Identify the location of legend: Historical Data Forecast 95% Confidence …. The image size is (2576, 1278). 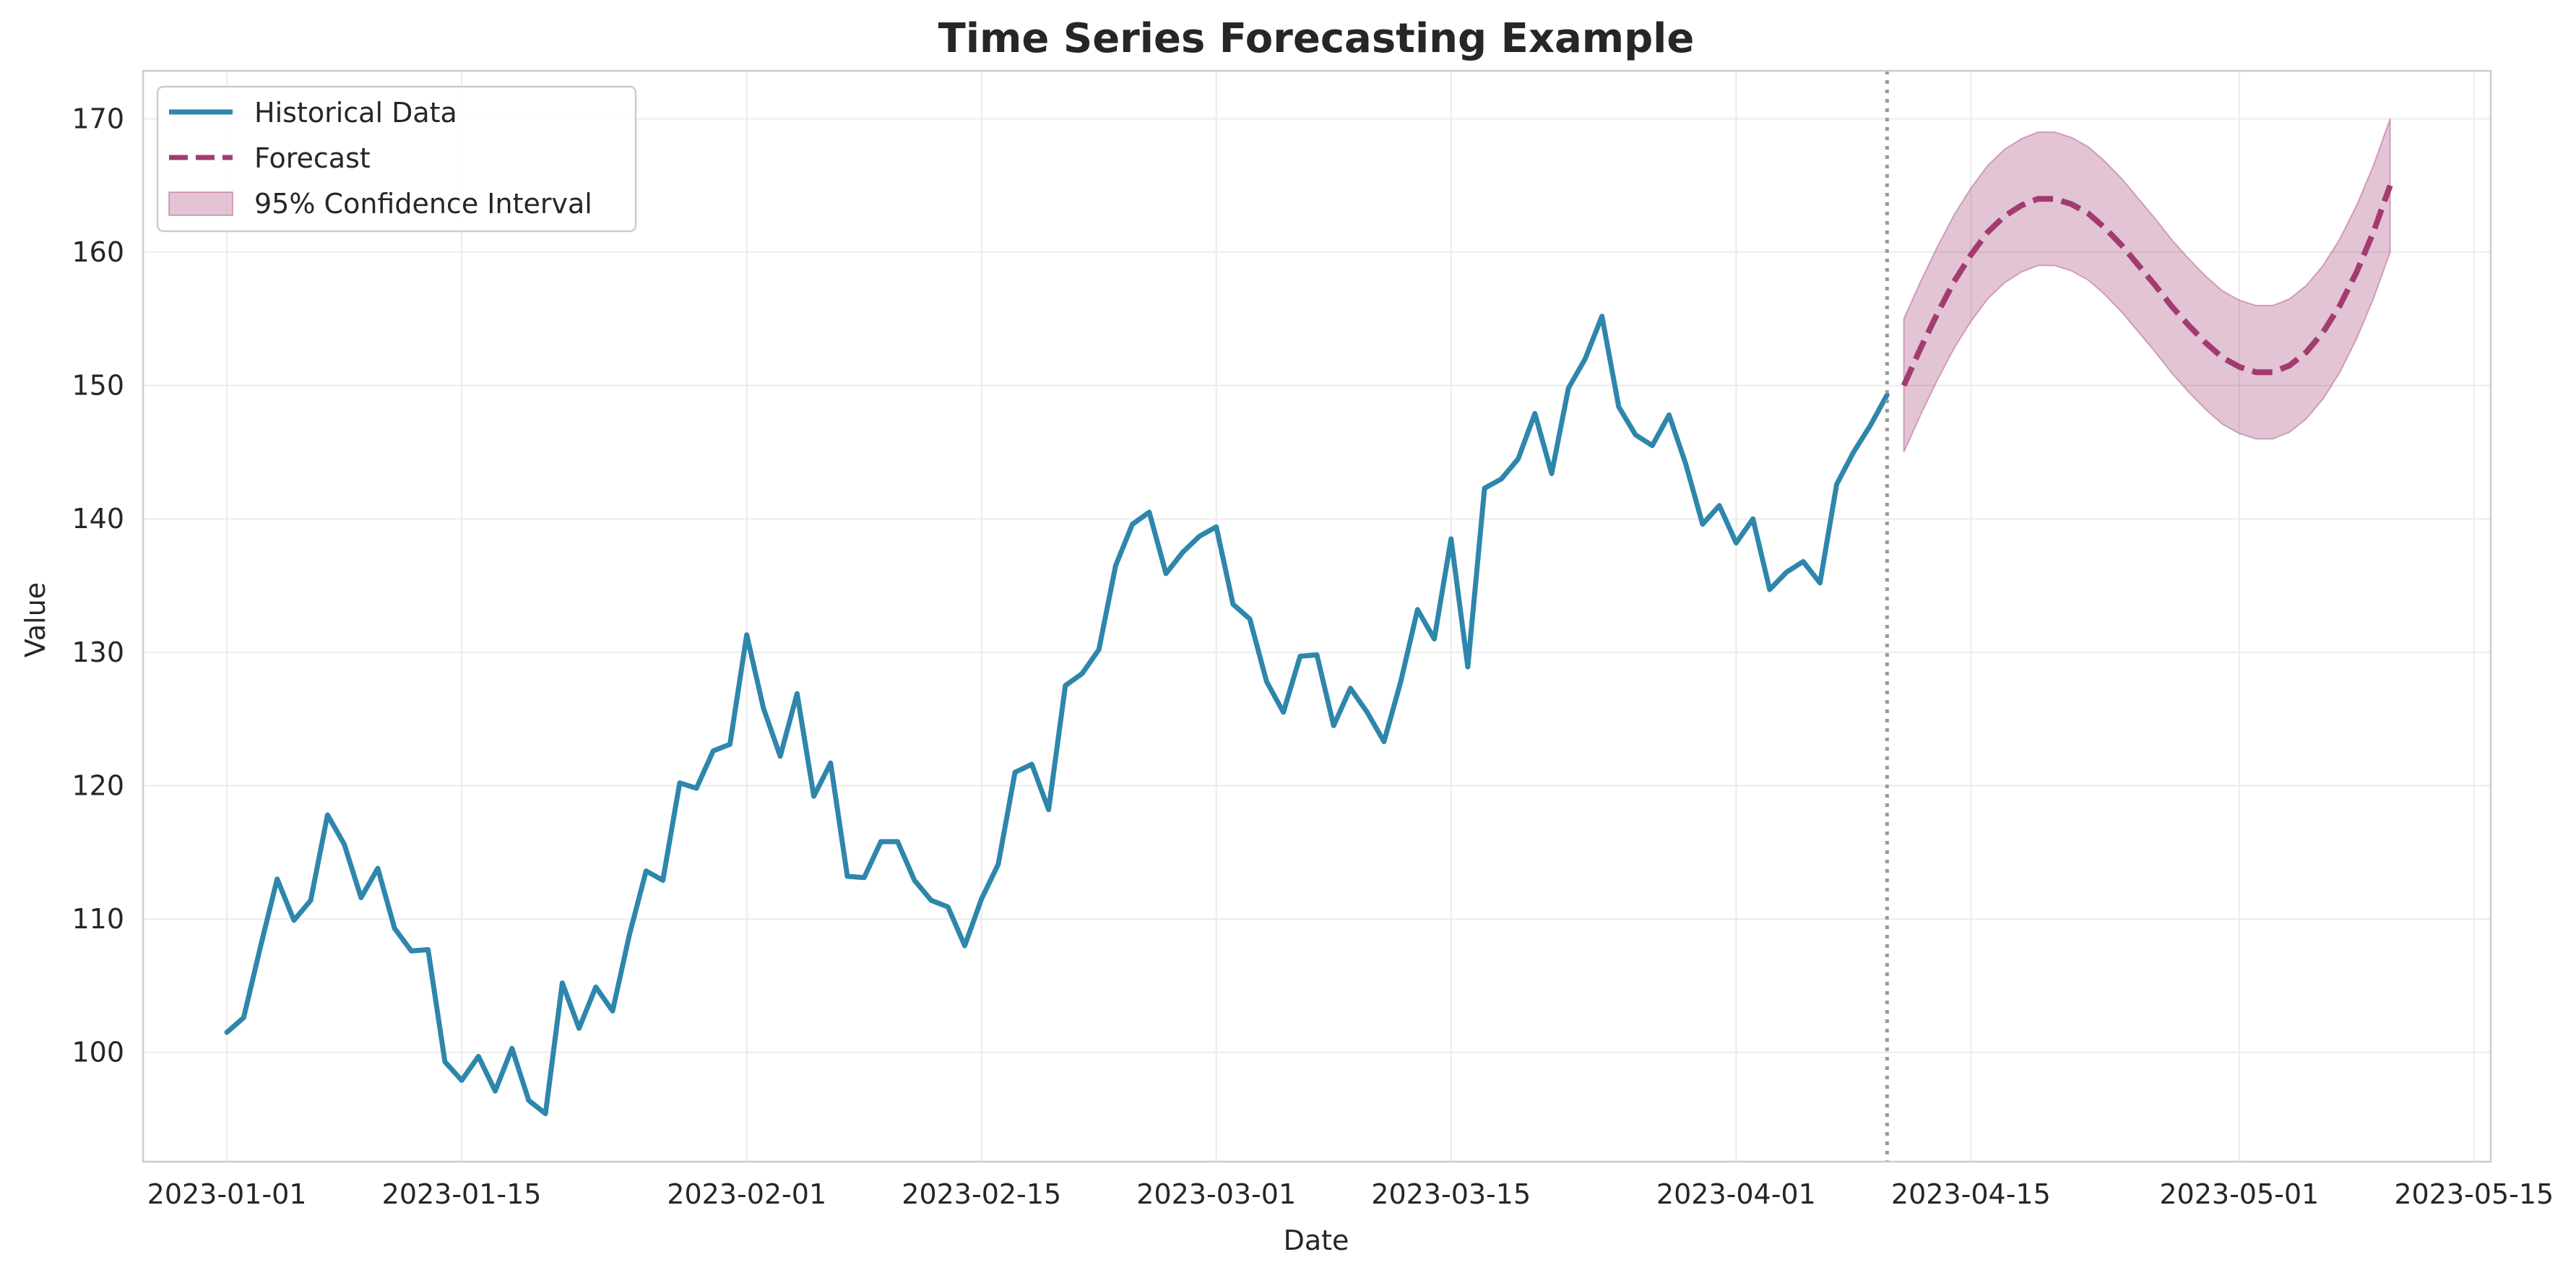
(396, 159).